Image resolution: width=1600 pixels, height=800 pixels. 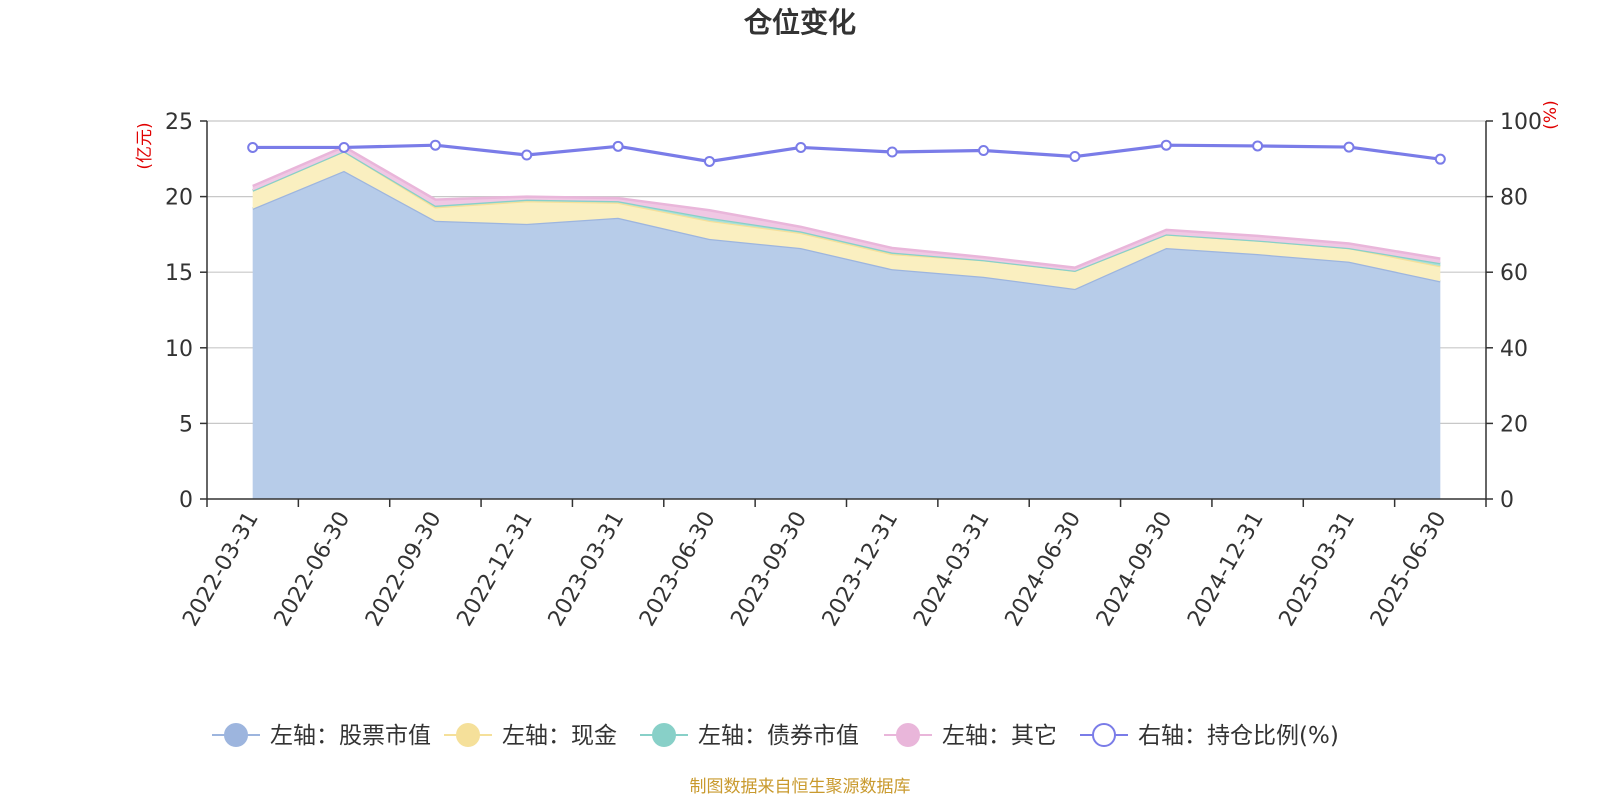 I want to click on x-tick-label: 2022-03-31, so click(x=221, y=569).